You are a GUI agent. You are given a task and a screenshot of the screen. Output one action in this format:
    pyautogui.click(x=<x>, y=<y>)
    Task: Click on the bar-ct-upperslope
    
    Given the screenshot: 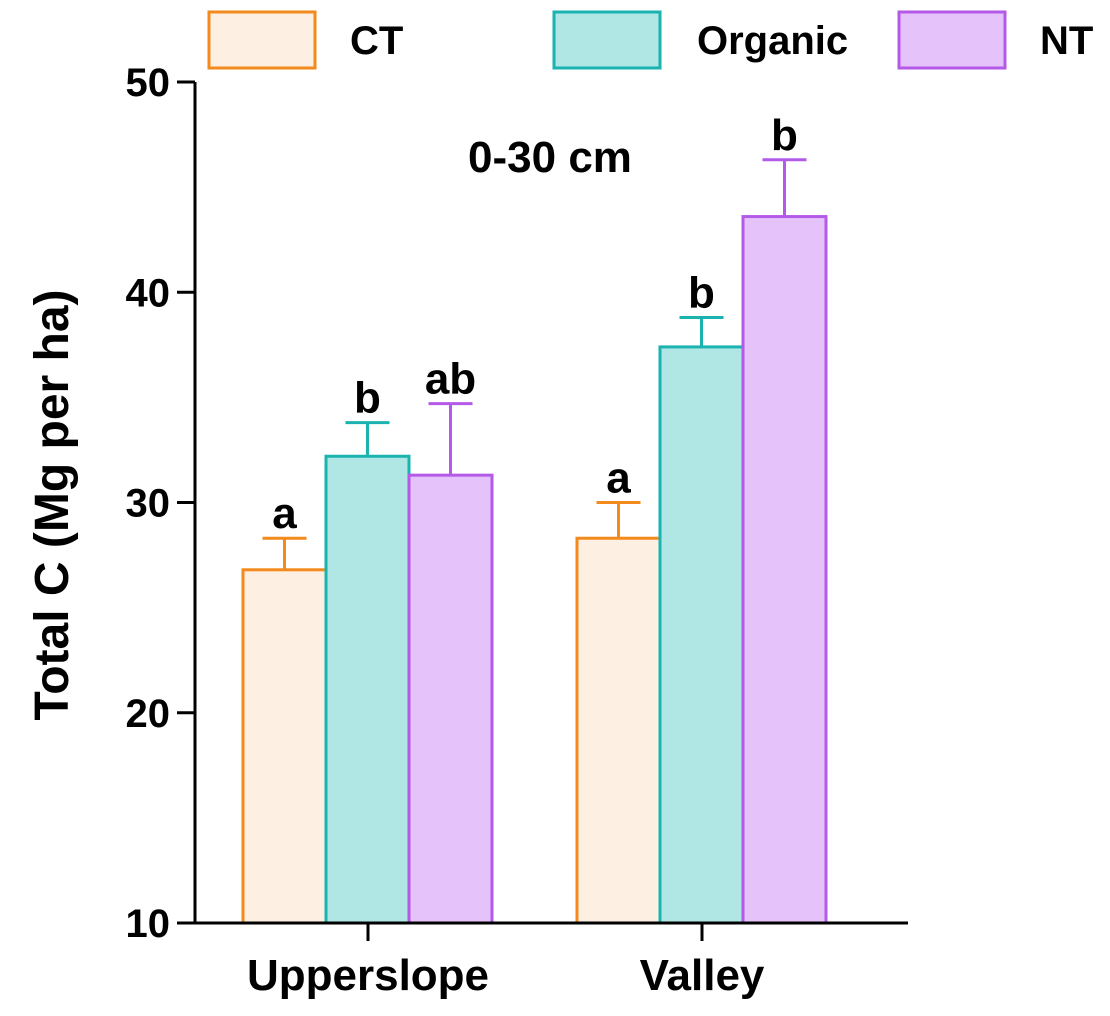 What is the action you would take?
    pyautogui.click(x=284, y=746)
    